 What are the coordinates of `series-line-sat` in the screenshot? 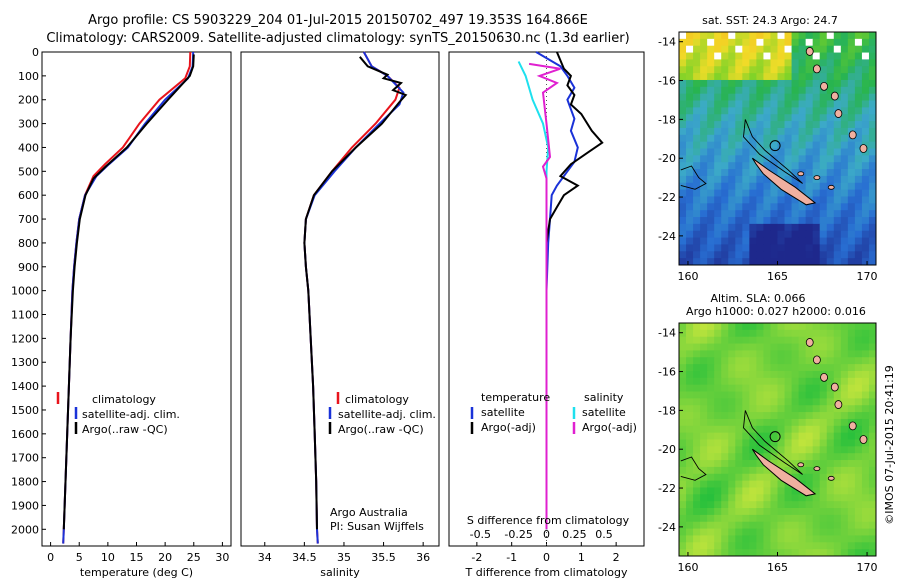 It's located at (128, 297).